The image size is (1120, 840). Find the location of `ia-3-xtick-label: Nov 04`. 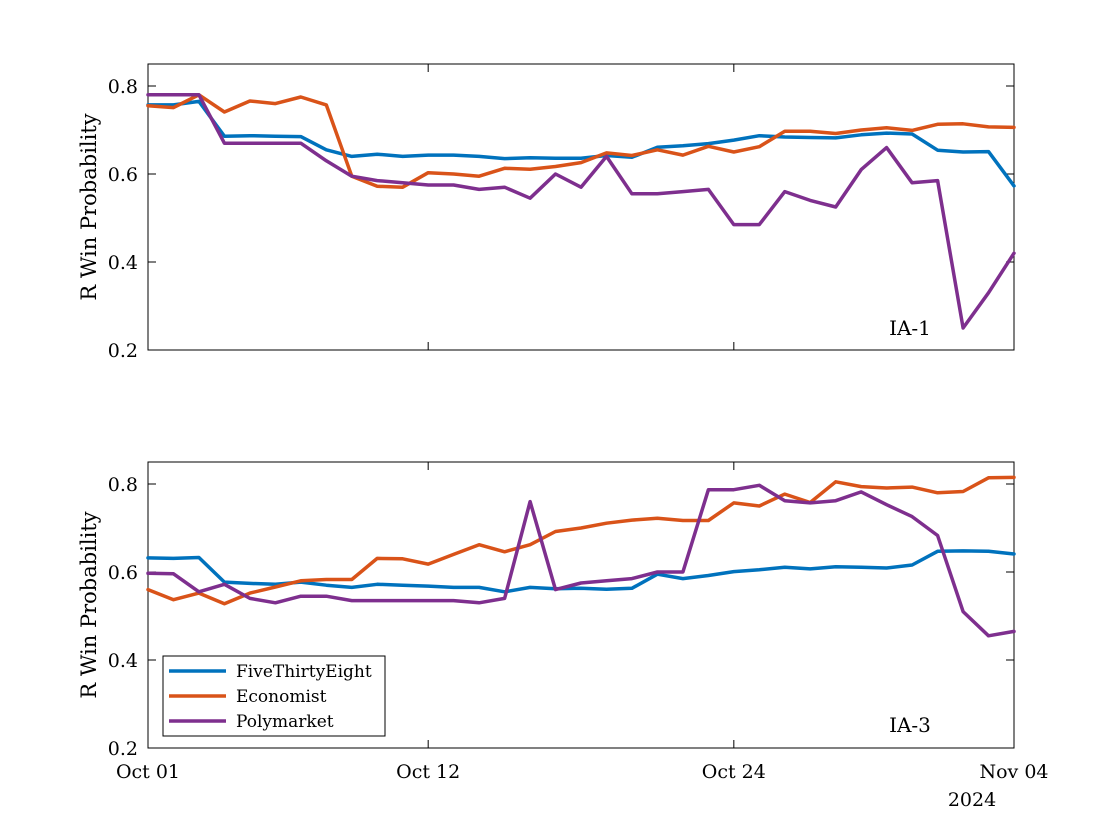

ia-3-xtick-label: Nov 04 is located at coordinates (1013, 772).